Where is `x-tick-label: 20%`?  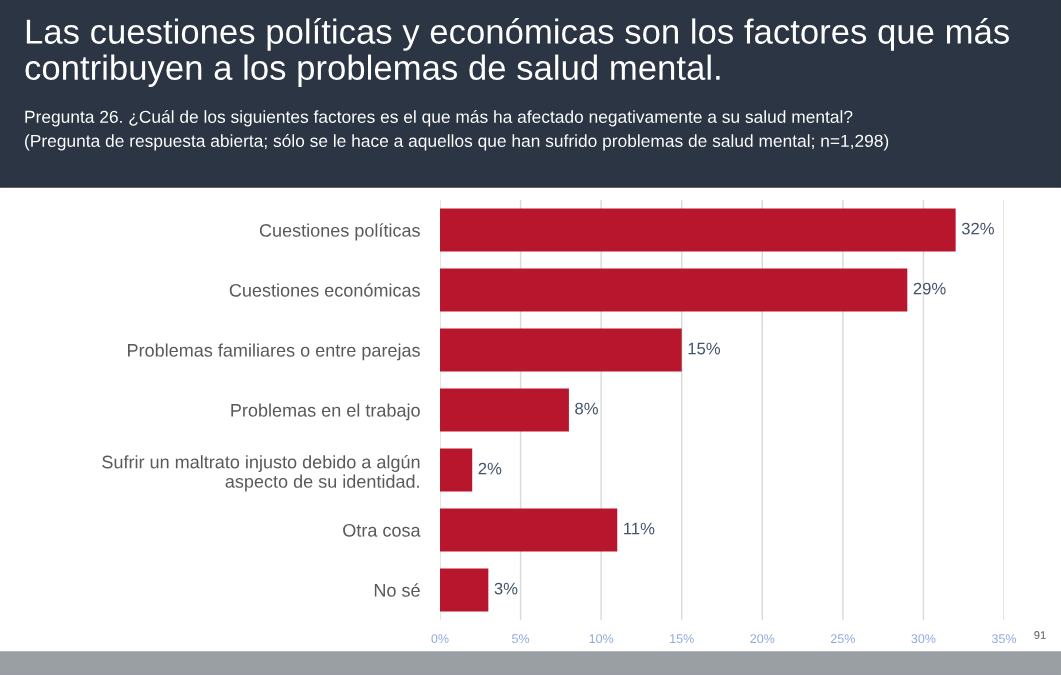 x-tick-label: 20% is located at coordinates (762, 639).